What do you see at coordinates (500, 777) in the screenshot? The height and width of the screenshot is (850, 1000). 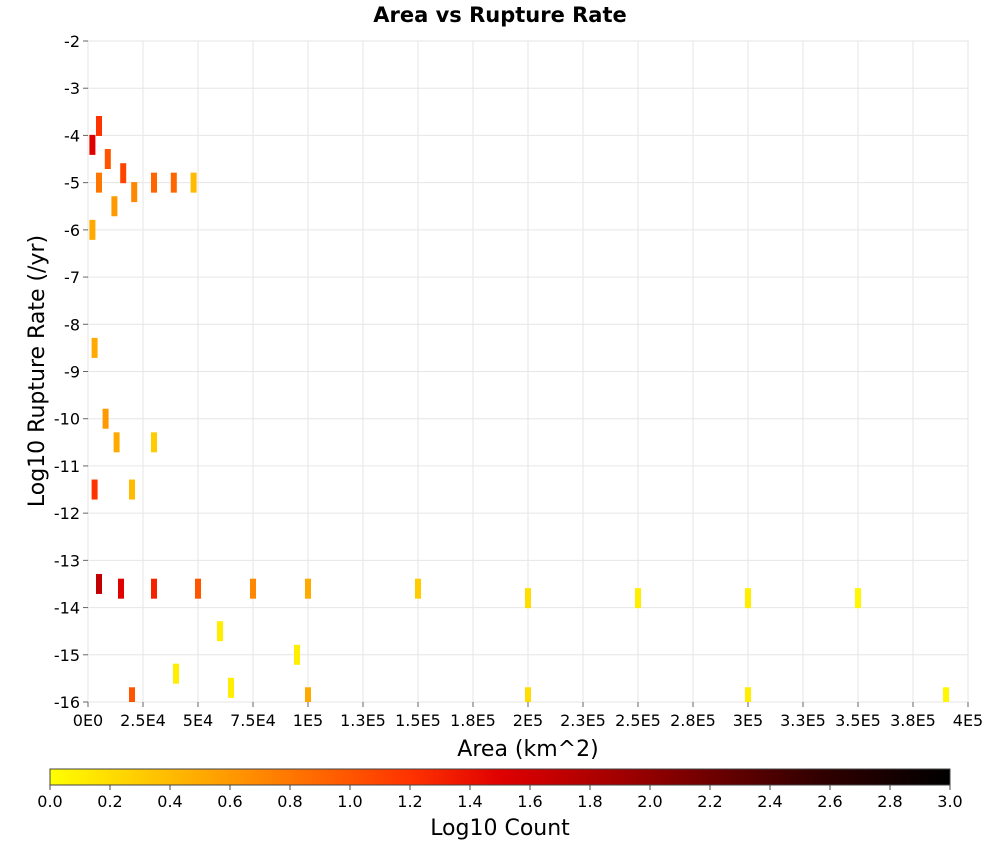 I see `colorbar` at bounding box center [500, 777].